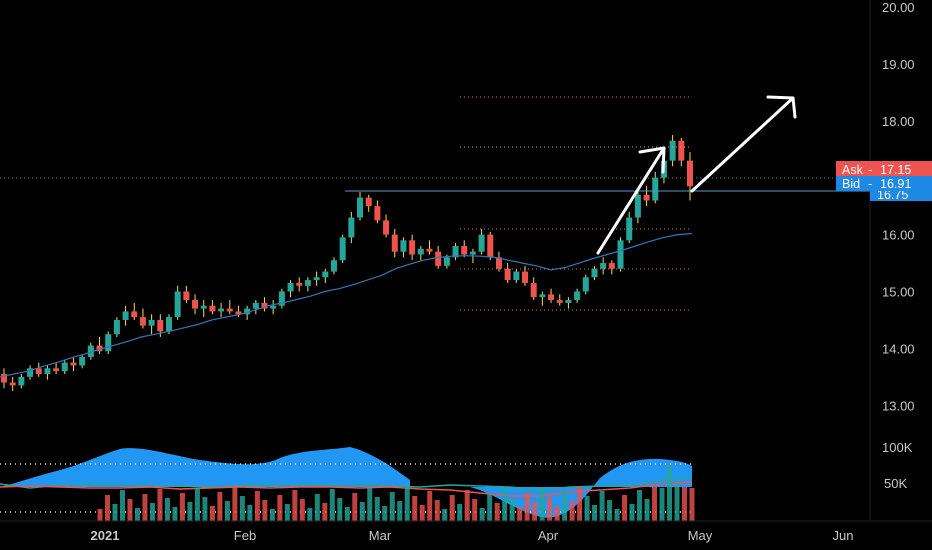 The height and width of the screenshot is (550, 932). I want to click on y-tick-label: 19.00, so click(898, 64).